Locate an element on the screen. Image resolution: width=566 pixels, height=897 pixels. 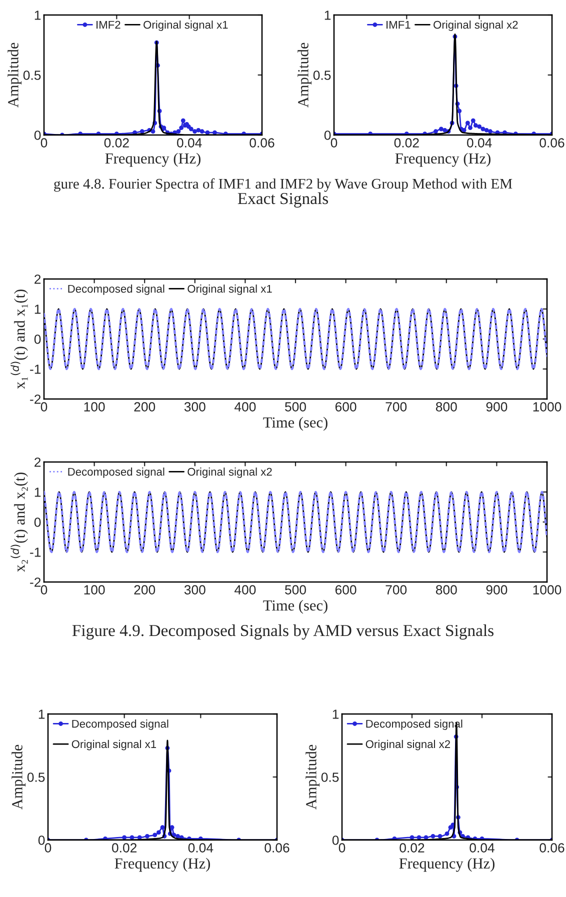
text: Exact Signals is located at coordinates (283, 200).